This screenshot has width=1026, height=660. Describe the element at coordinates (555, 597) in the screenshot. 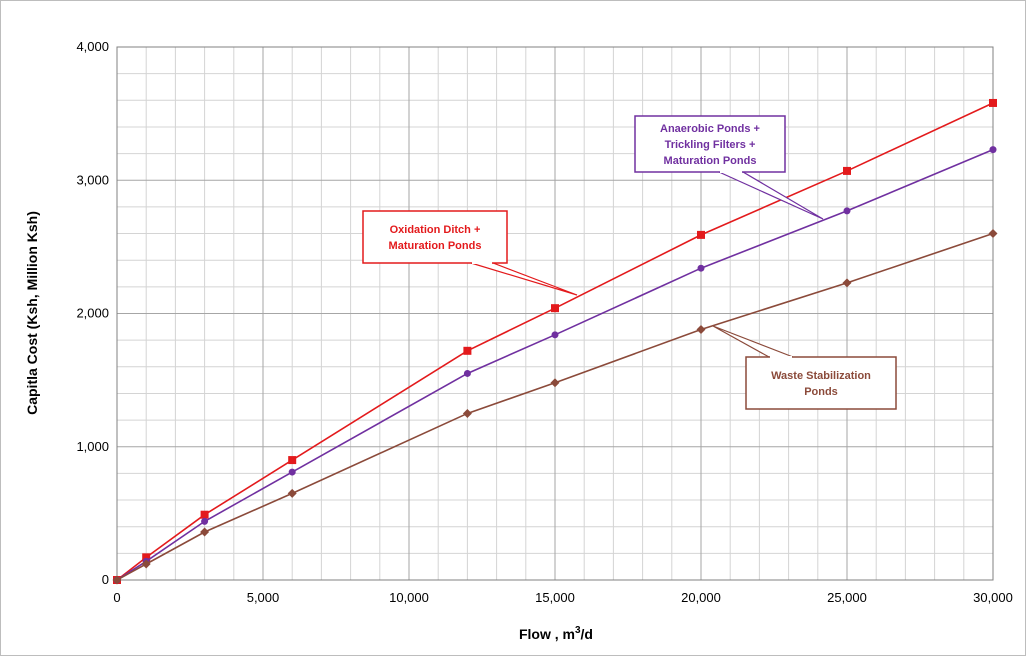

I see `x-tick-label: 15,000` at that location.